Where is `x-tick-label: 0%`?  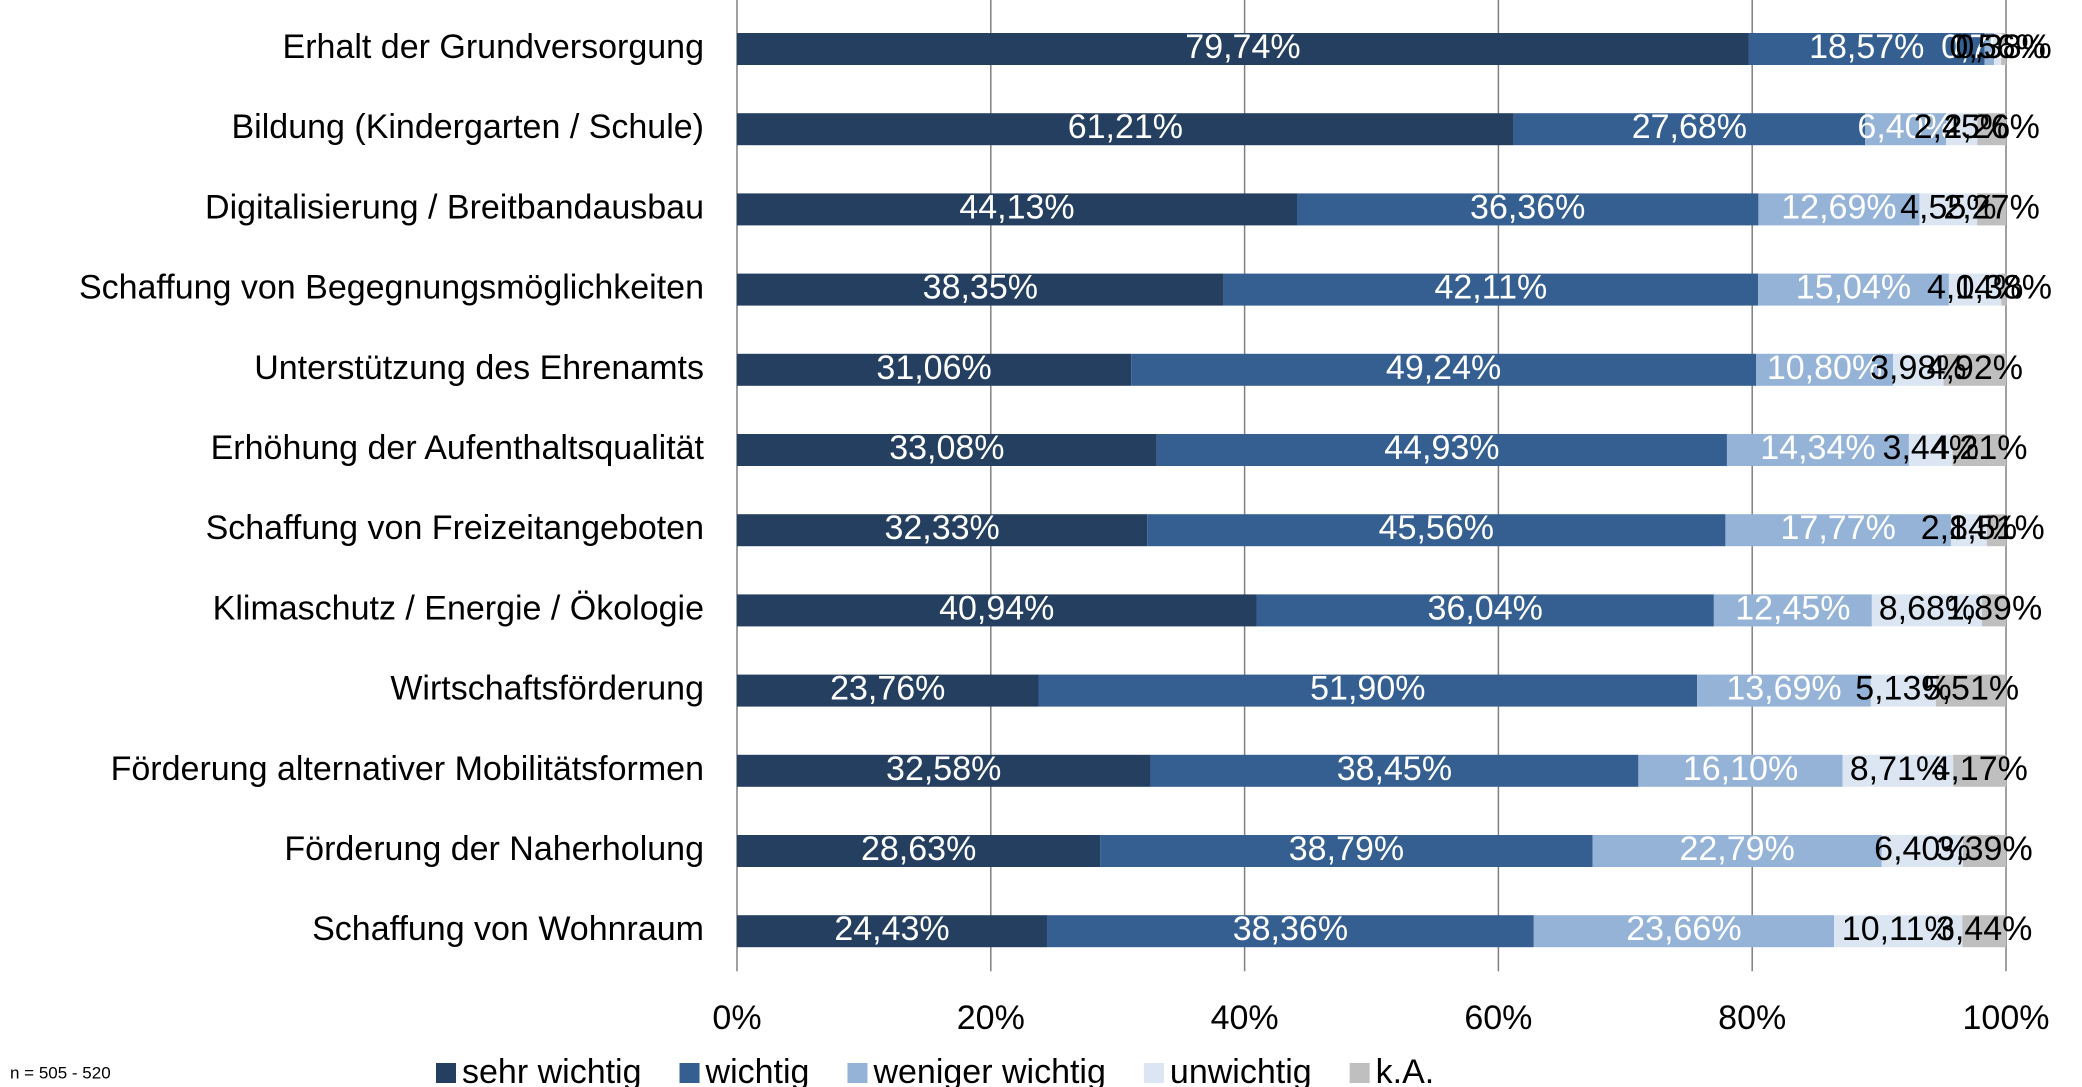 x-tick-label: 0% is located at coordinates (736, 1018).